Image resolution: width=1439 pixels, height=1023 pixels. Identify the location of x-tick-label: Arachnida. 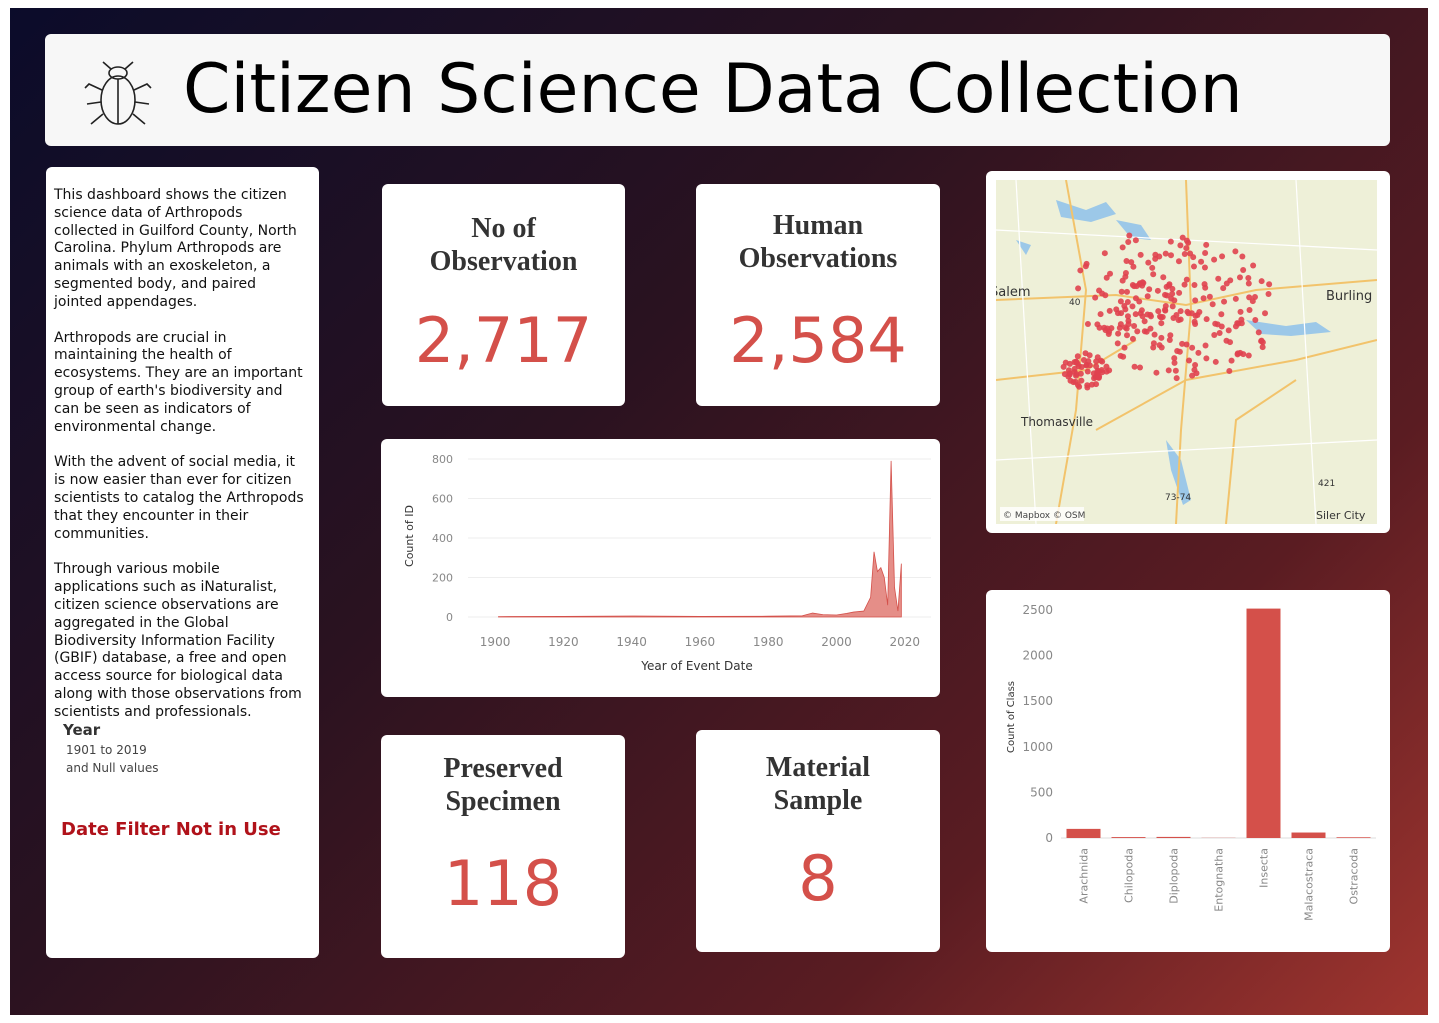
(1084, 876).